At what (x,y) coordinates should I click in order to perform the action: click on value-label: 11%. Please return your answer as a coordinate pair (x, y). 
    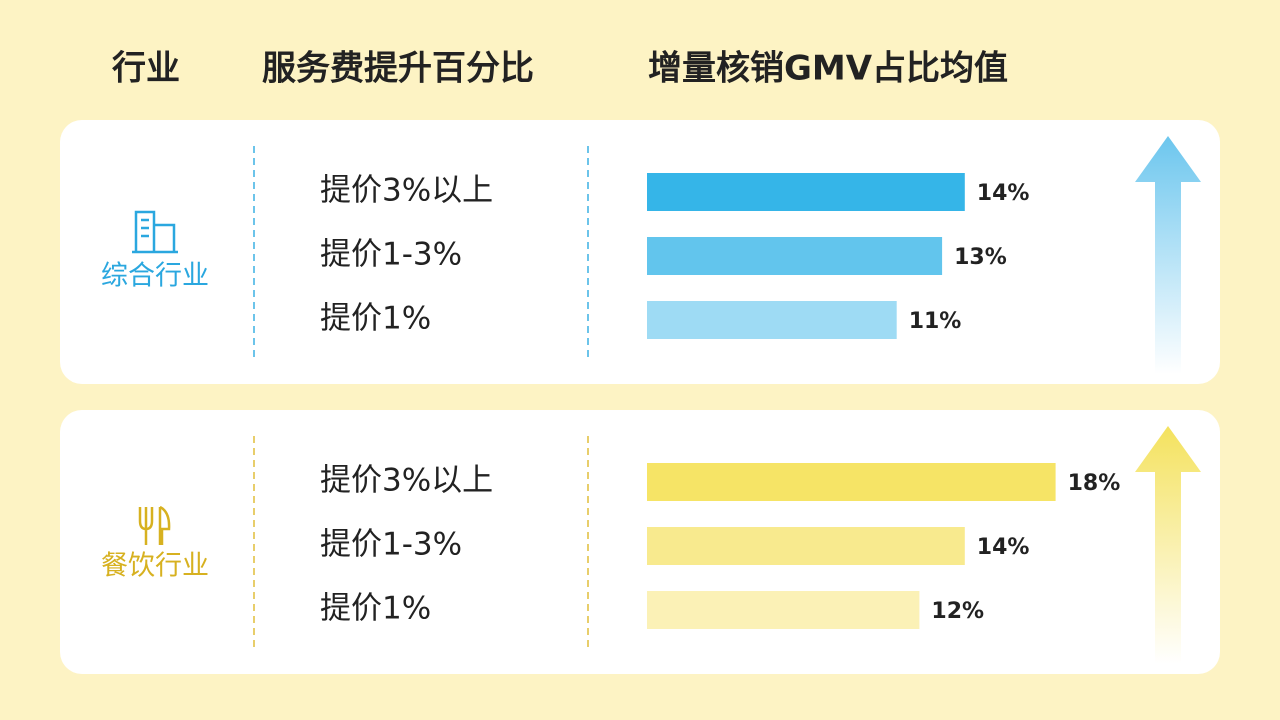
    Looking at the image, I should click on (935, 321).